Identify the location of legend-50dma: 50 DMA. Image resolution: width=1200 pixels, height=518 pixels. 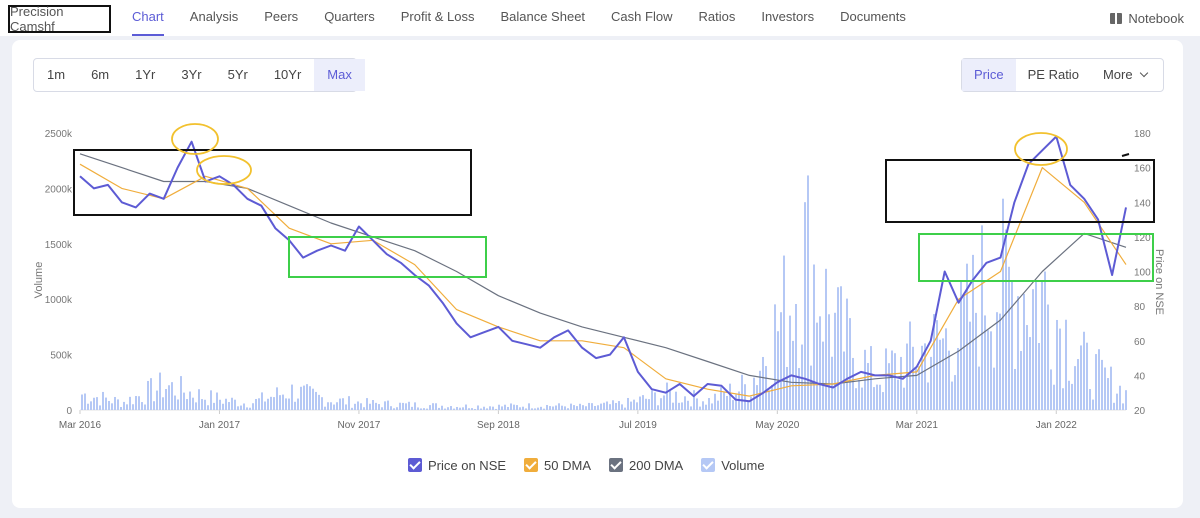
(557, 465).